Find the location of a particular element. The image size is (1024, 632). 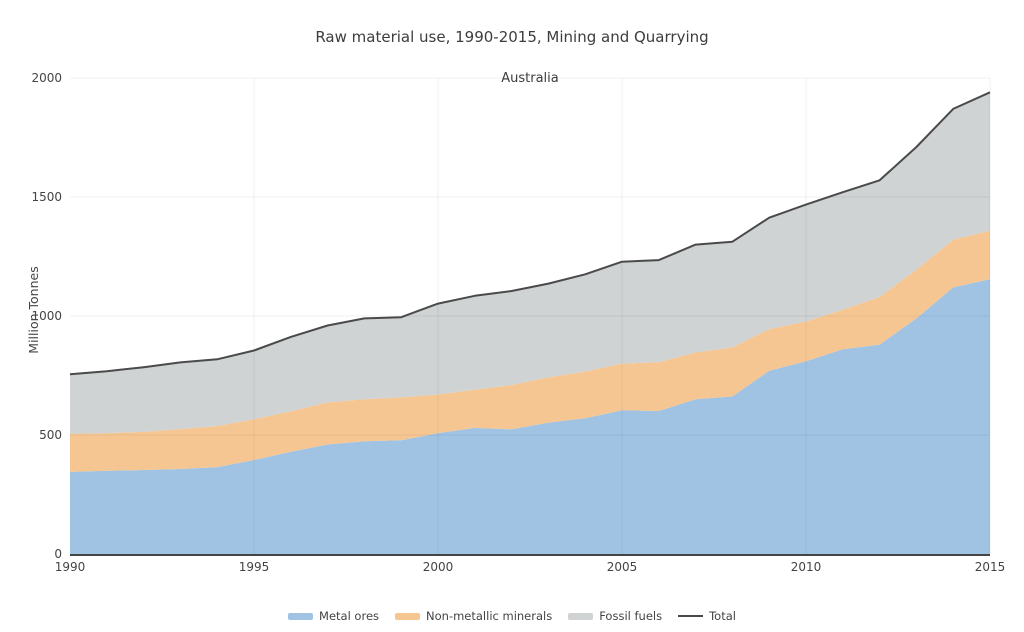

legend-item-total: Total is located at coordinates (707, 616).